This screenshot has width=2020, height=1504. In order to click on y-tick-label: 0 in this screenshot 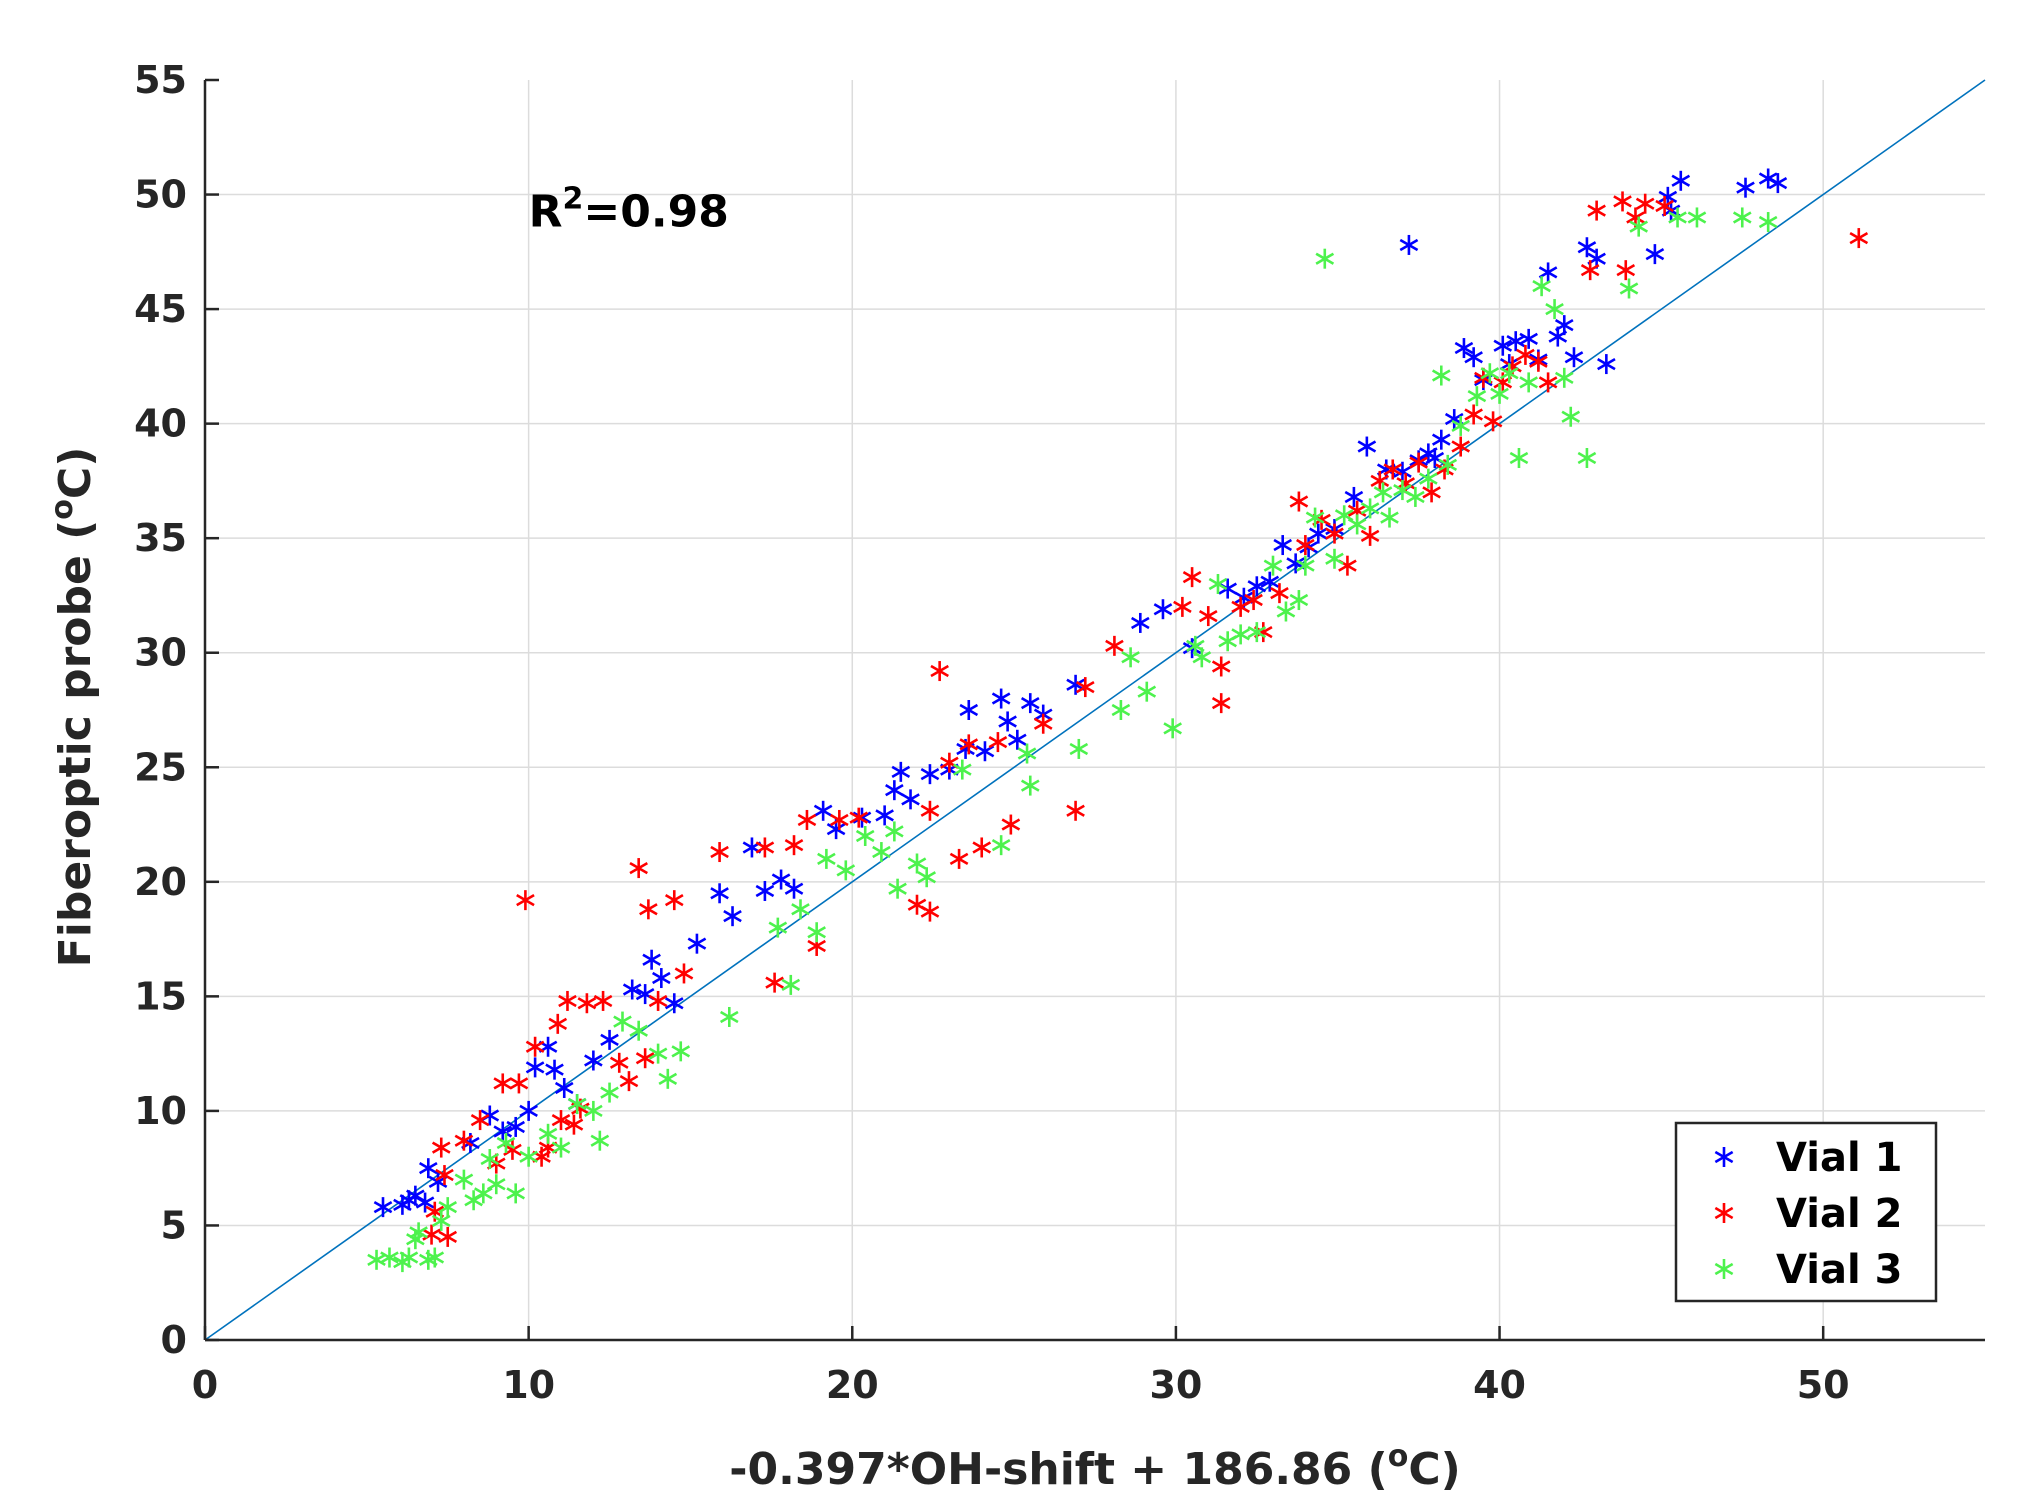, I will do `click(174, 1340)`.